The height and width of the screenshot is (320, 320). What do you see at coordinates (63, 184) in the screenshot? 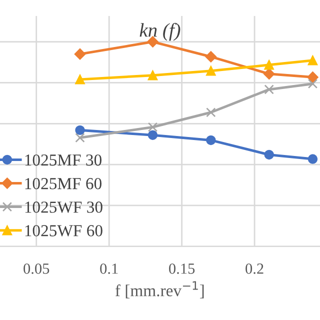
I see `legend-label: 1025MF 60` at bounding box center [63, 184].